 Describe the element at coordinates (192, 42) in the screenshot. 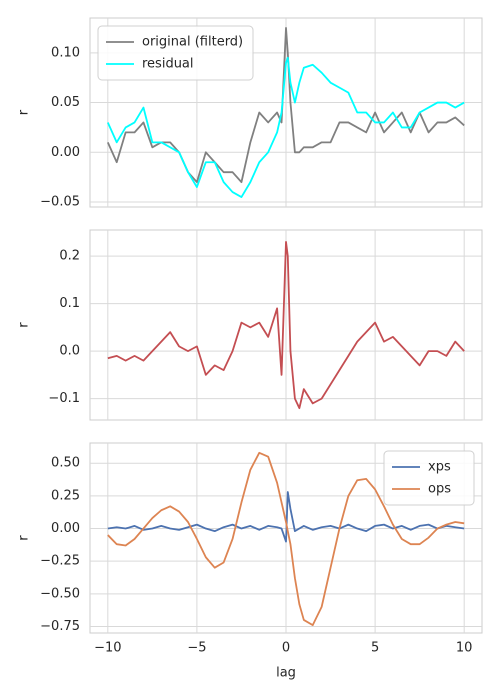

I see `legend-label: original (filterd)` at that location.